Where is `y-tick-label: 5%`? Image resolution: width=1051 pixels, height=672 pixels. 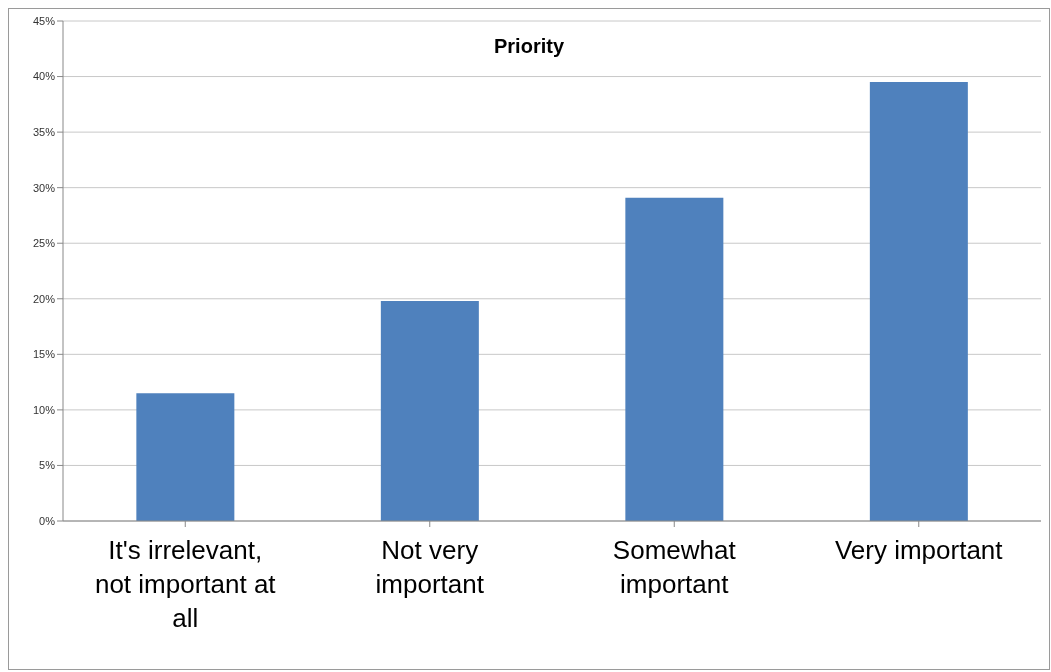
y-tick-label: 5% is located at coordinates (47, 465).